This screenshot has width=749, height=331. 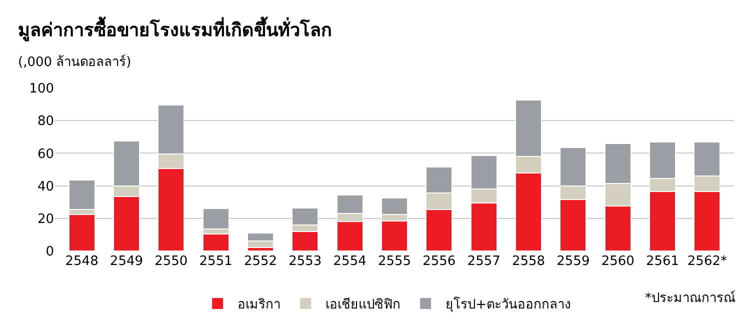 I want to click on x-tick-label: 2558, so click(x=529, y=261).